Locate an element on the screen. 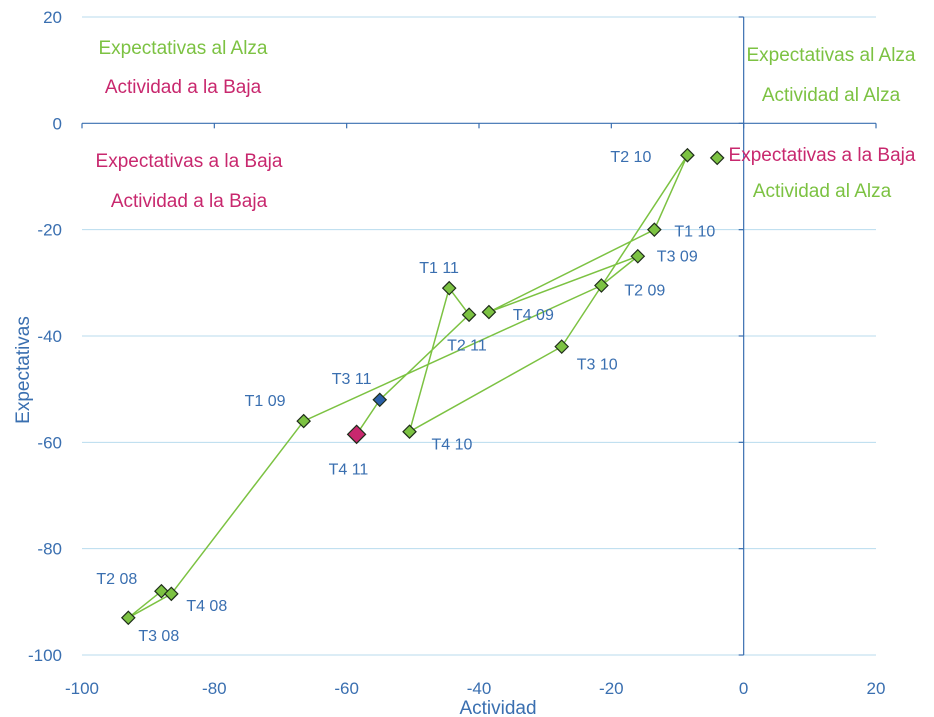 Image resolution: width=934 pixels, height=717 pixels. point-label: T1 10 is located at coordinates (694, 232).